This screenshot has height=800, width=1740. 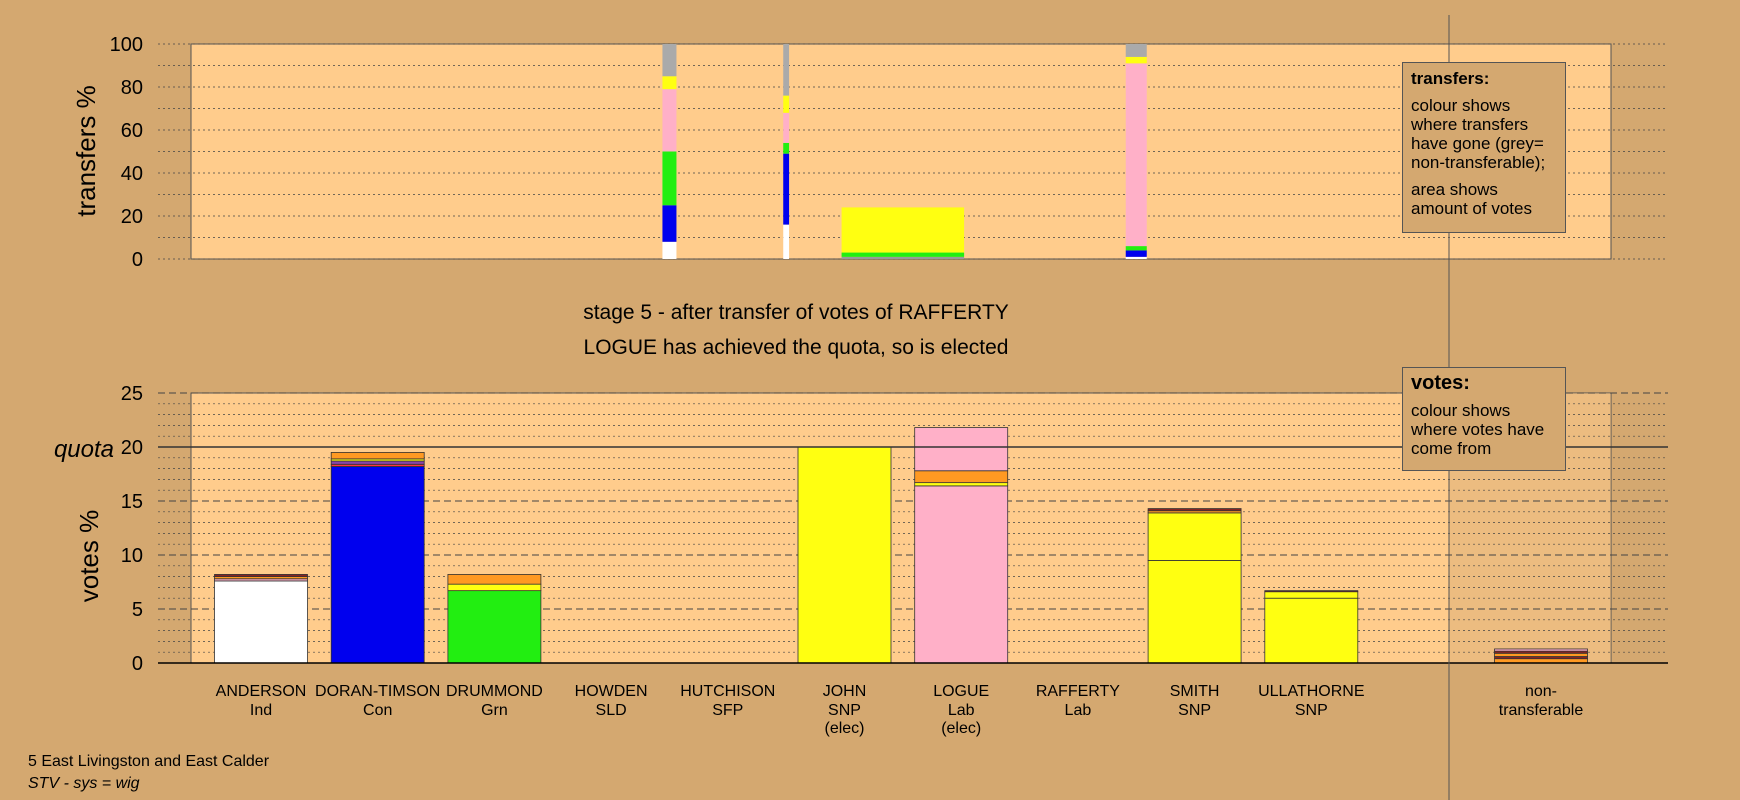 What do you see at coordinates (961, 691) in the screenshot?
I see `candidate-name: LOGUE` at bounding box center [961, 691].